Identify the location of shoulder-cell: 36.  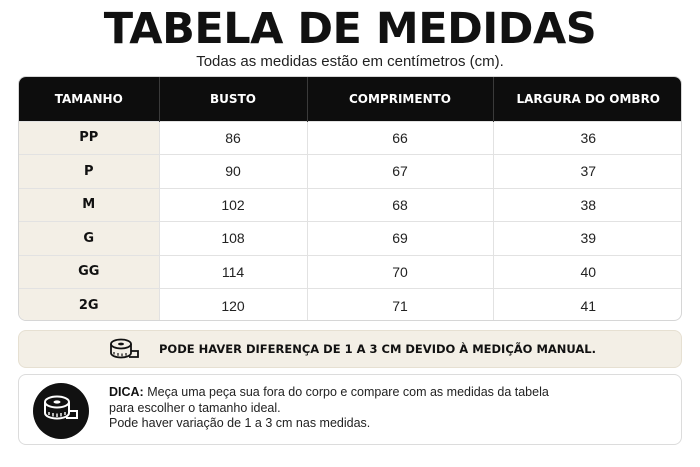
(588, 137).